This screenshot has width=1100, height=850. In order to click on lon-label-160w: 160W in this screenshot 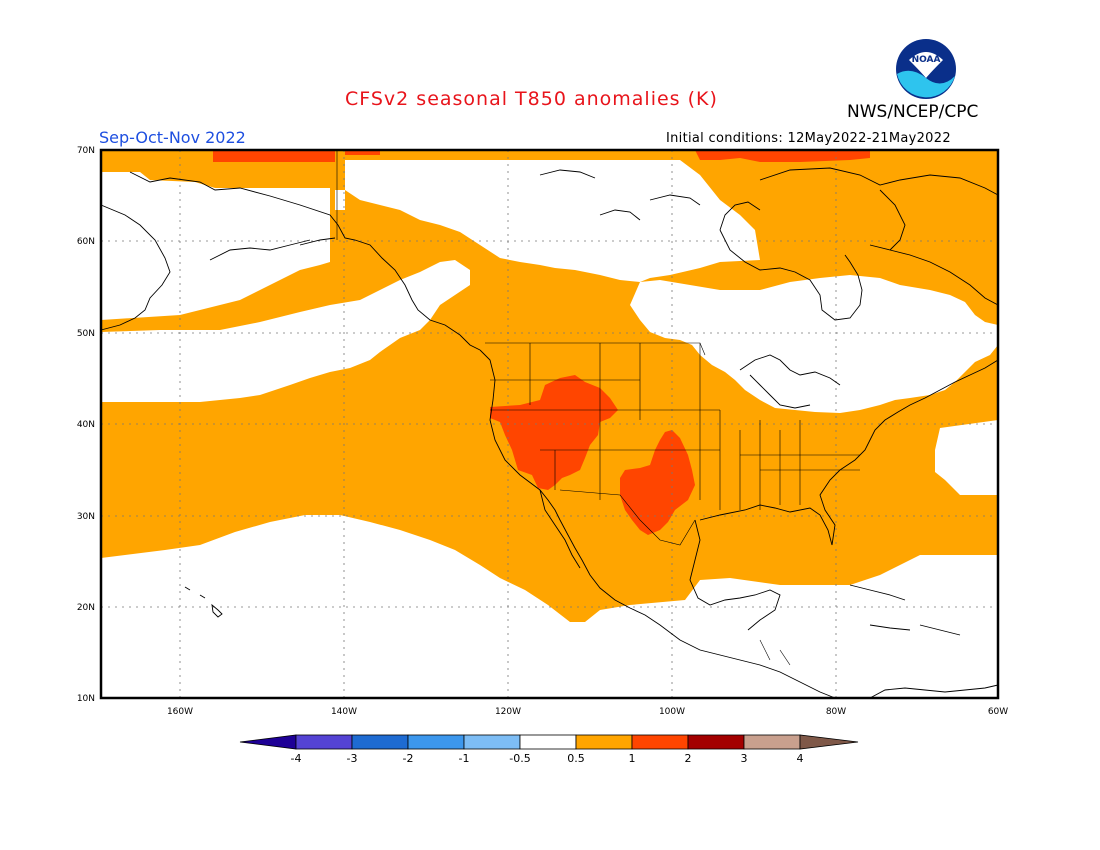, I will do `click(180, 712)`.